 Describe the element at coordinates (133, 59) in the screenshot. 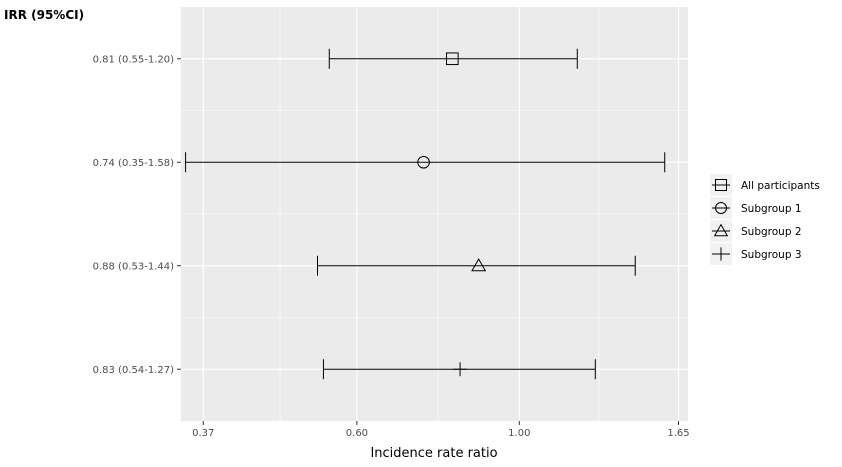

I see `y-tick-label: 0.81 (0.55-1.20)` at that location.